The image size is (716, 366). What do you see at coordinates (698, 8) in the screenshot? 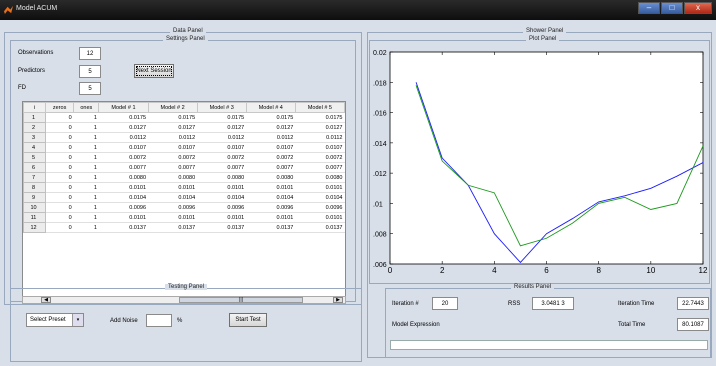
I see `close-button: x` at bounding box center [698, 8].